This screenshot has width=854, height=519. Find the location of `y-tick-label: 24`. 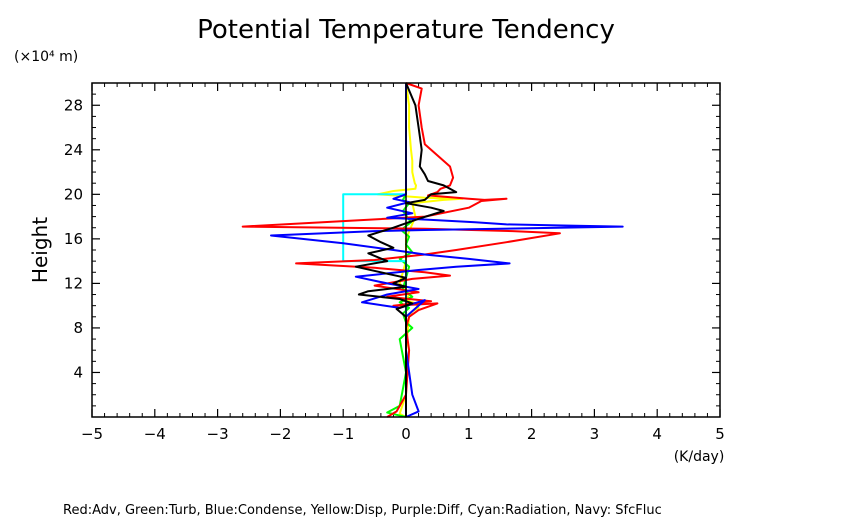

y-tick-label: 24 is located at coordinates (73, 150).